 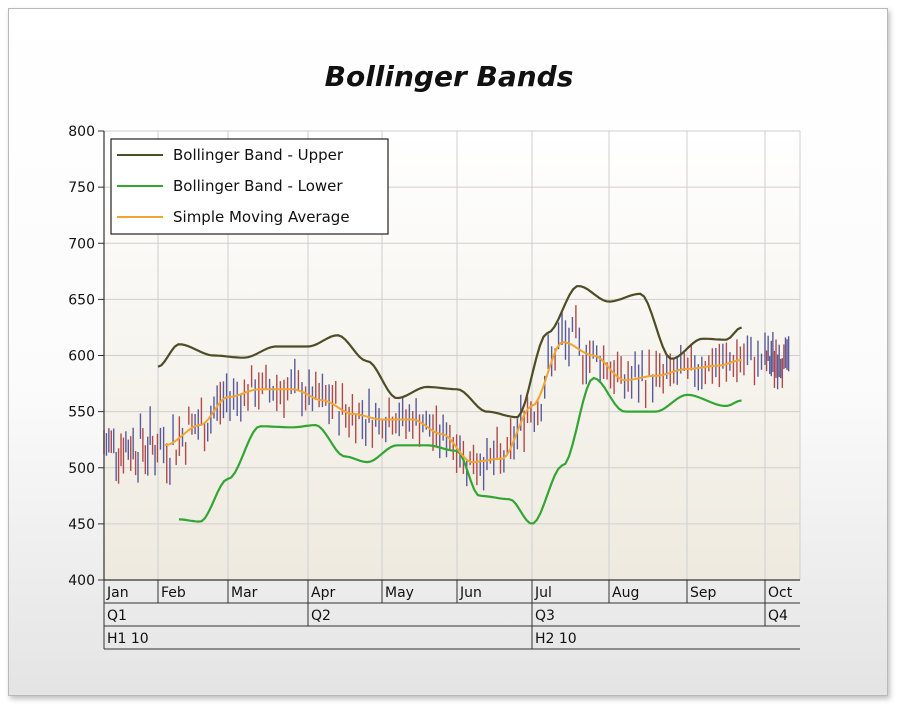 What do you see at coordinates (81, 132) in the screenshot?
I see `y-tick-label: 800` at bounding box center [81, 132].